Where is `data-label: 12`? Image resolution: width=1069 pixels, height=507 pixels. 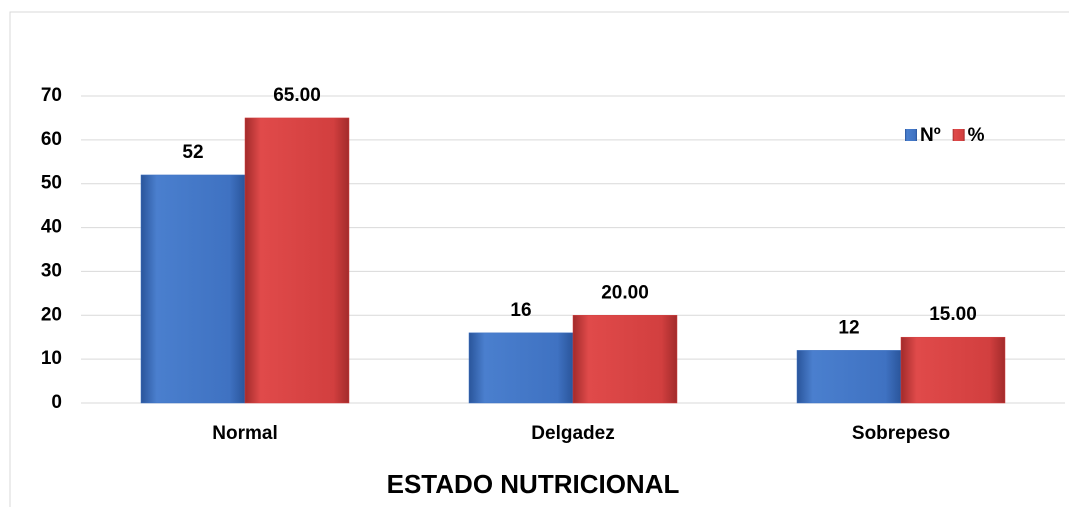
data-label: 12 is located at coordinates (848, 327).